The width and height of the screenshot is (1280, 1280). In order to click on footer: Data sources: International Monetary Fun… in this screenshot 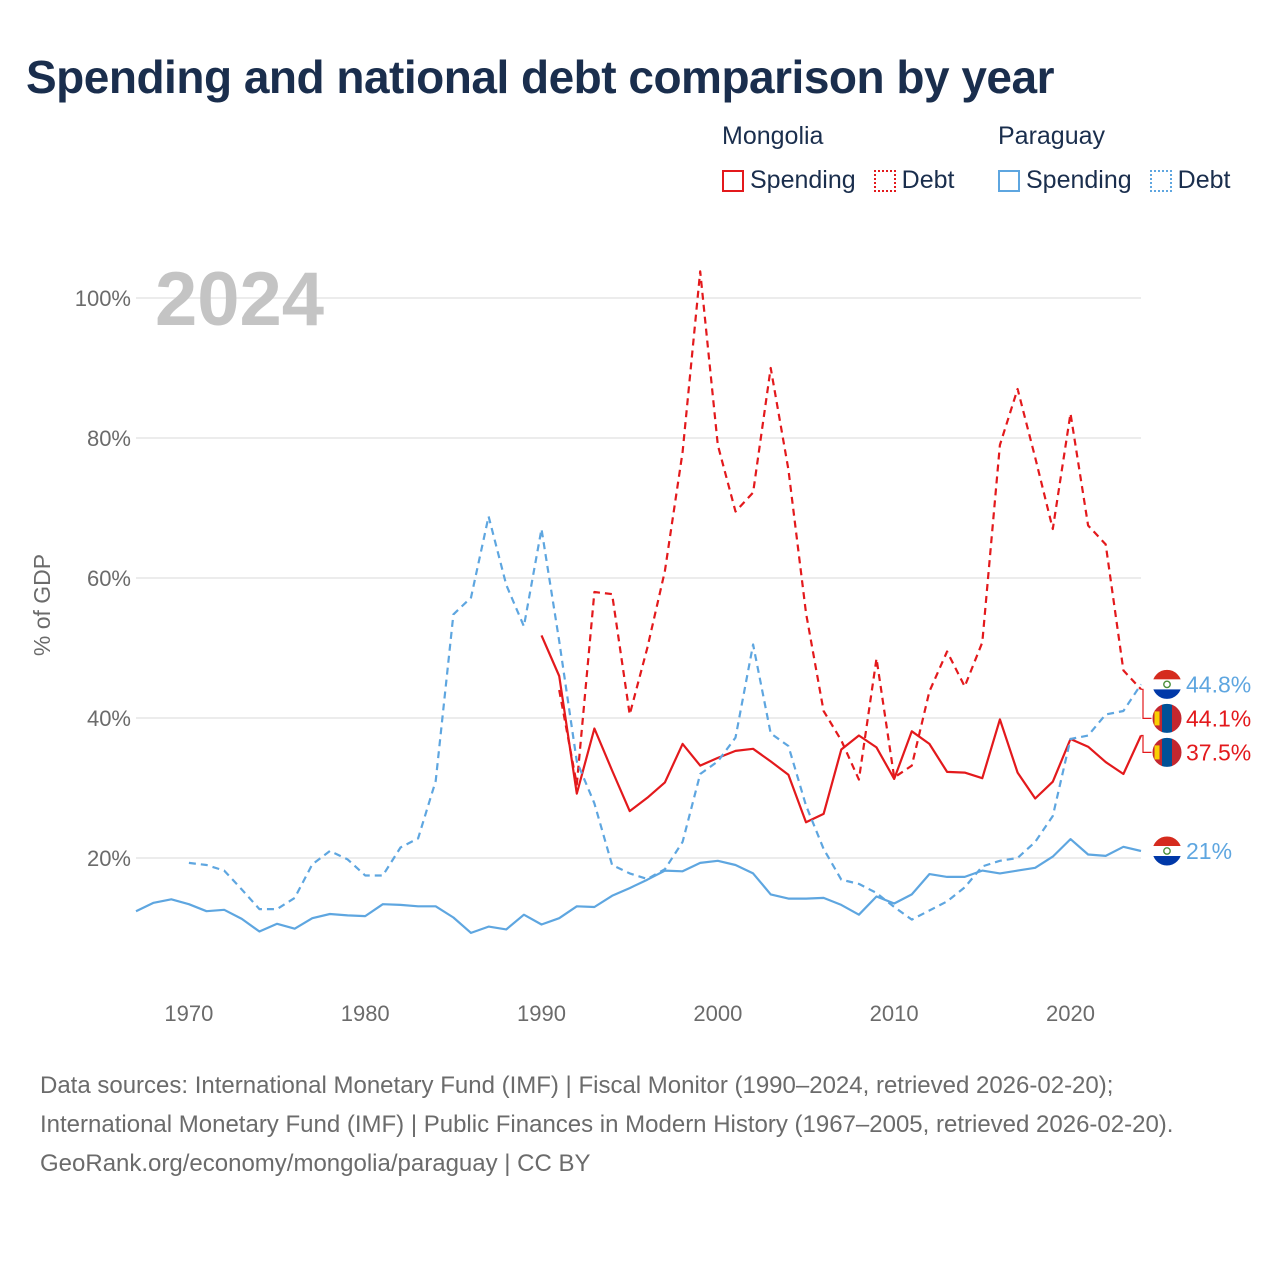, I will do `click(640, 1124)`.